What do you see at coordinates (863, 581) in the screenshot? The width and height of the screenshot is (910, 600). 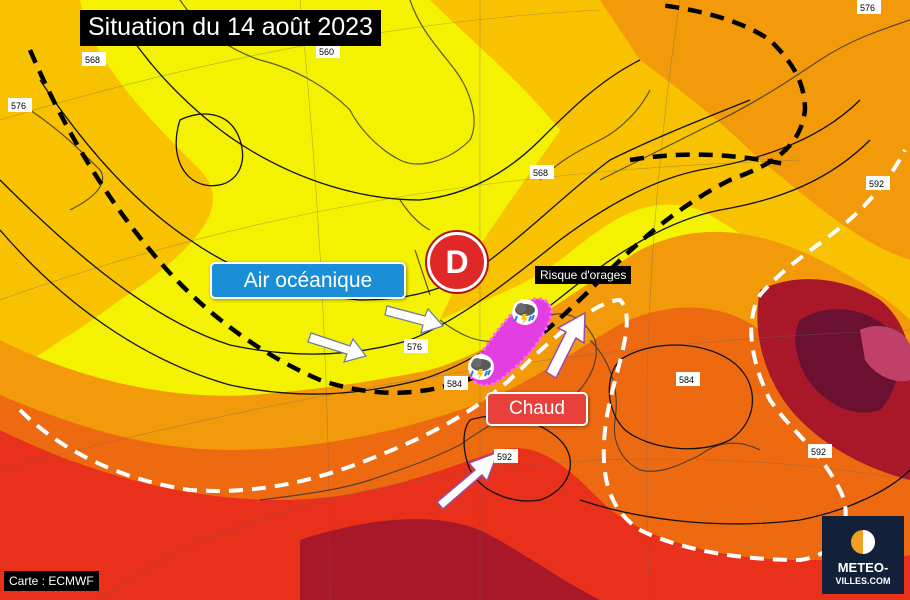 I see `logo-text-line2: VILLES.COM` at bounding box center [863, 581].